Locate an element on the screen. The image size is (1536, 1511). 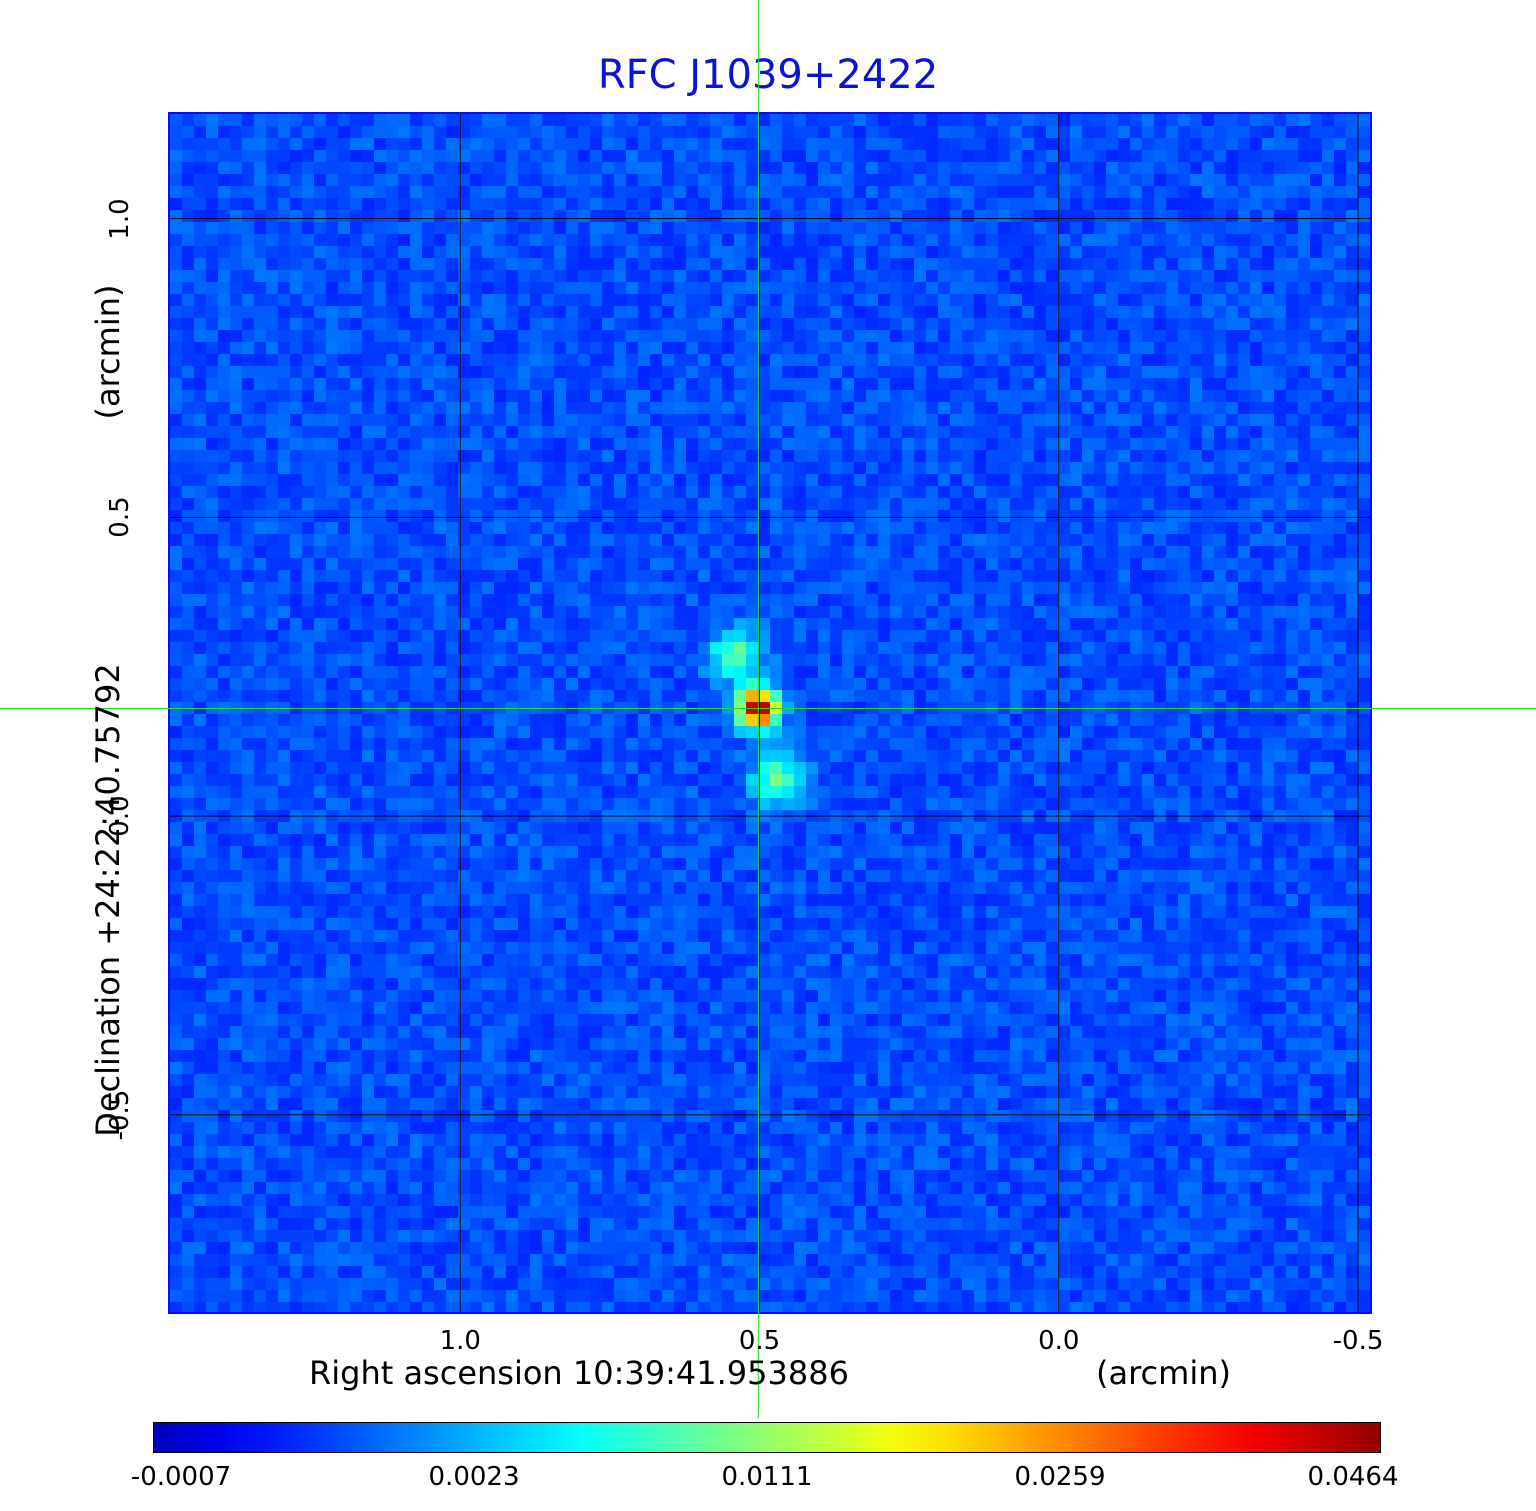
colorbar-tick-label: 0.0111 is located at coordinates (767, 1477).